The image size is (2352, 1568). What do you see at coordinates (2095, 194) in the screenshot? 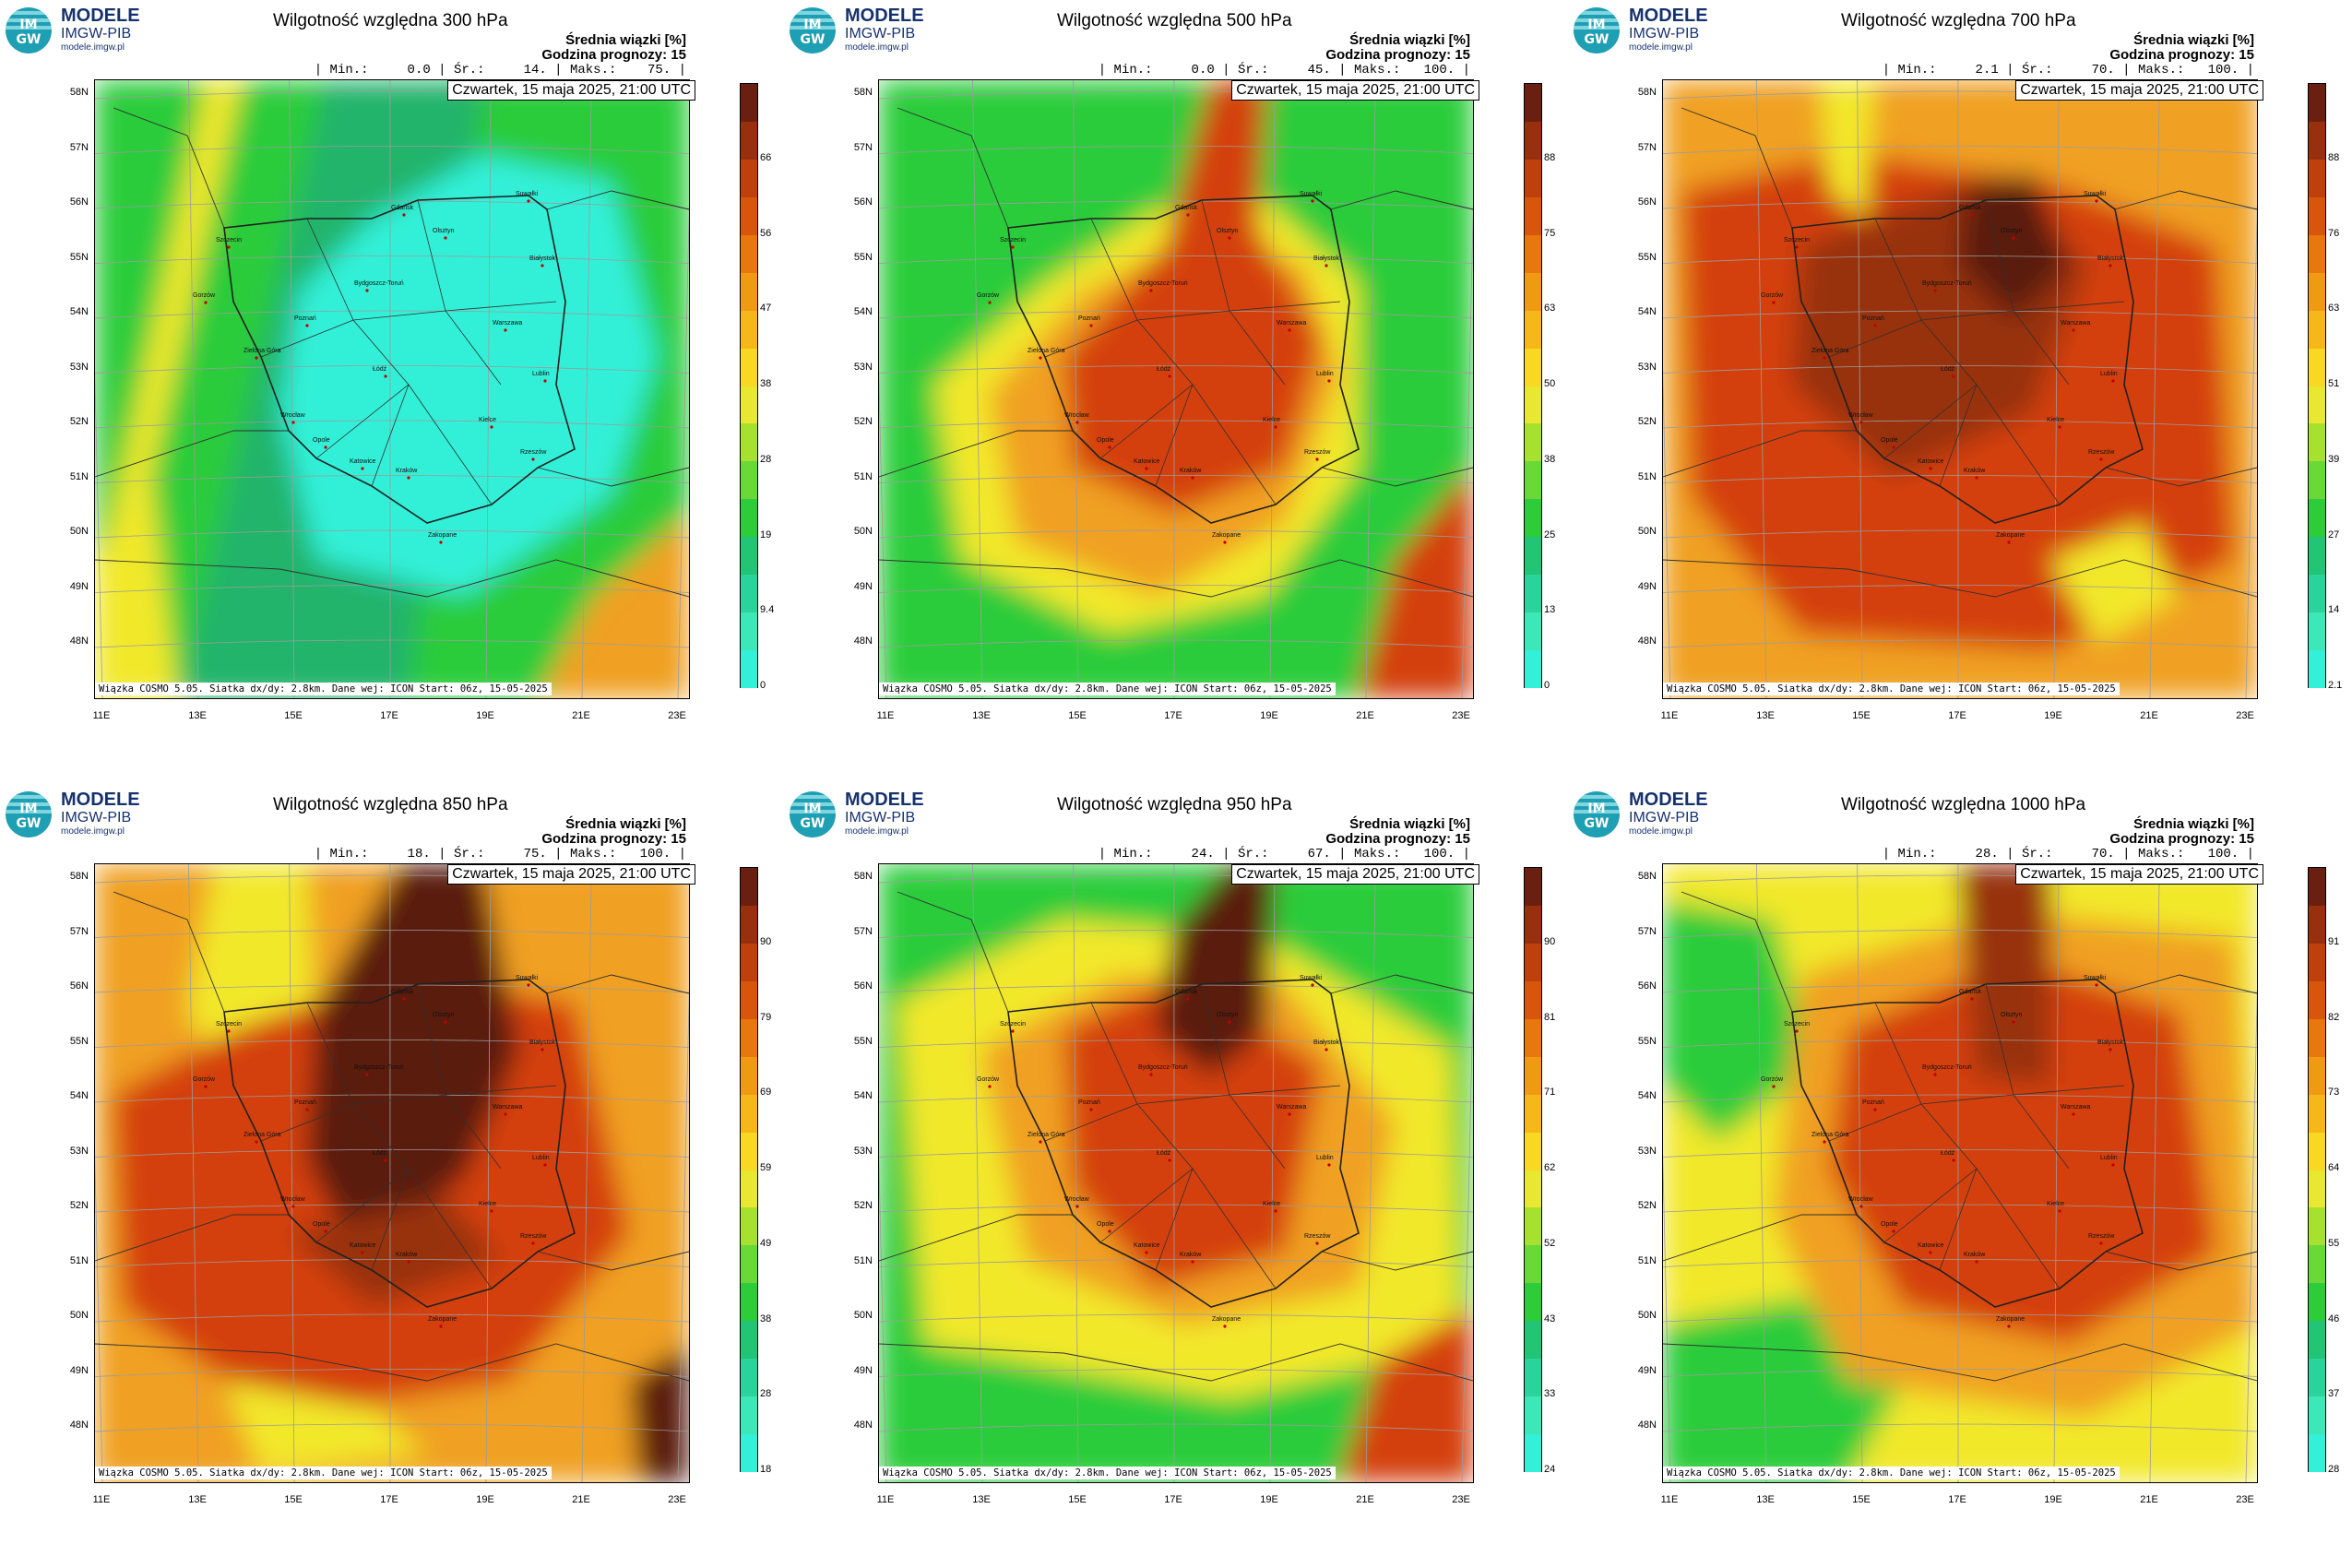
I see `city-label: Suwałki` at bounding box center [2095, 194].